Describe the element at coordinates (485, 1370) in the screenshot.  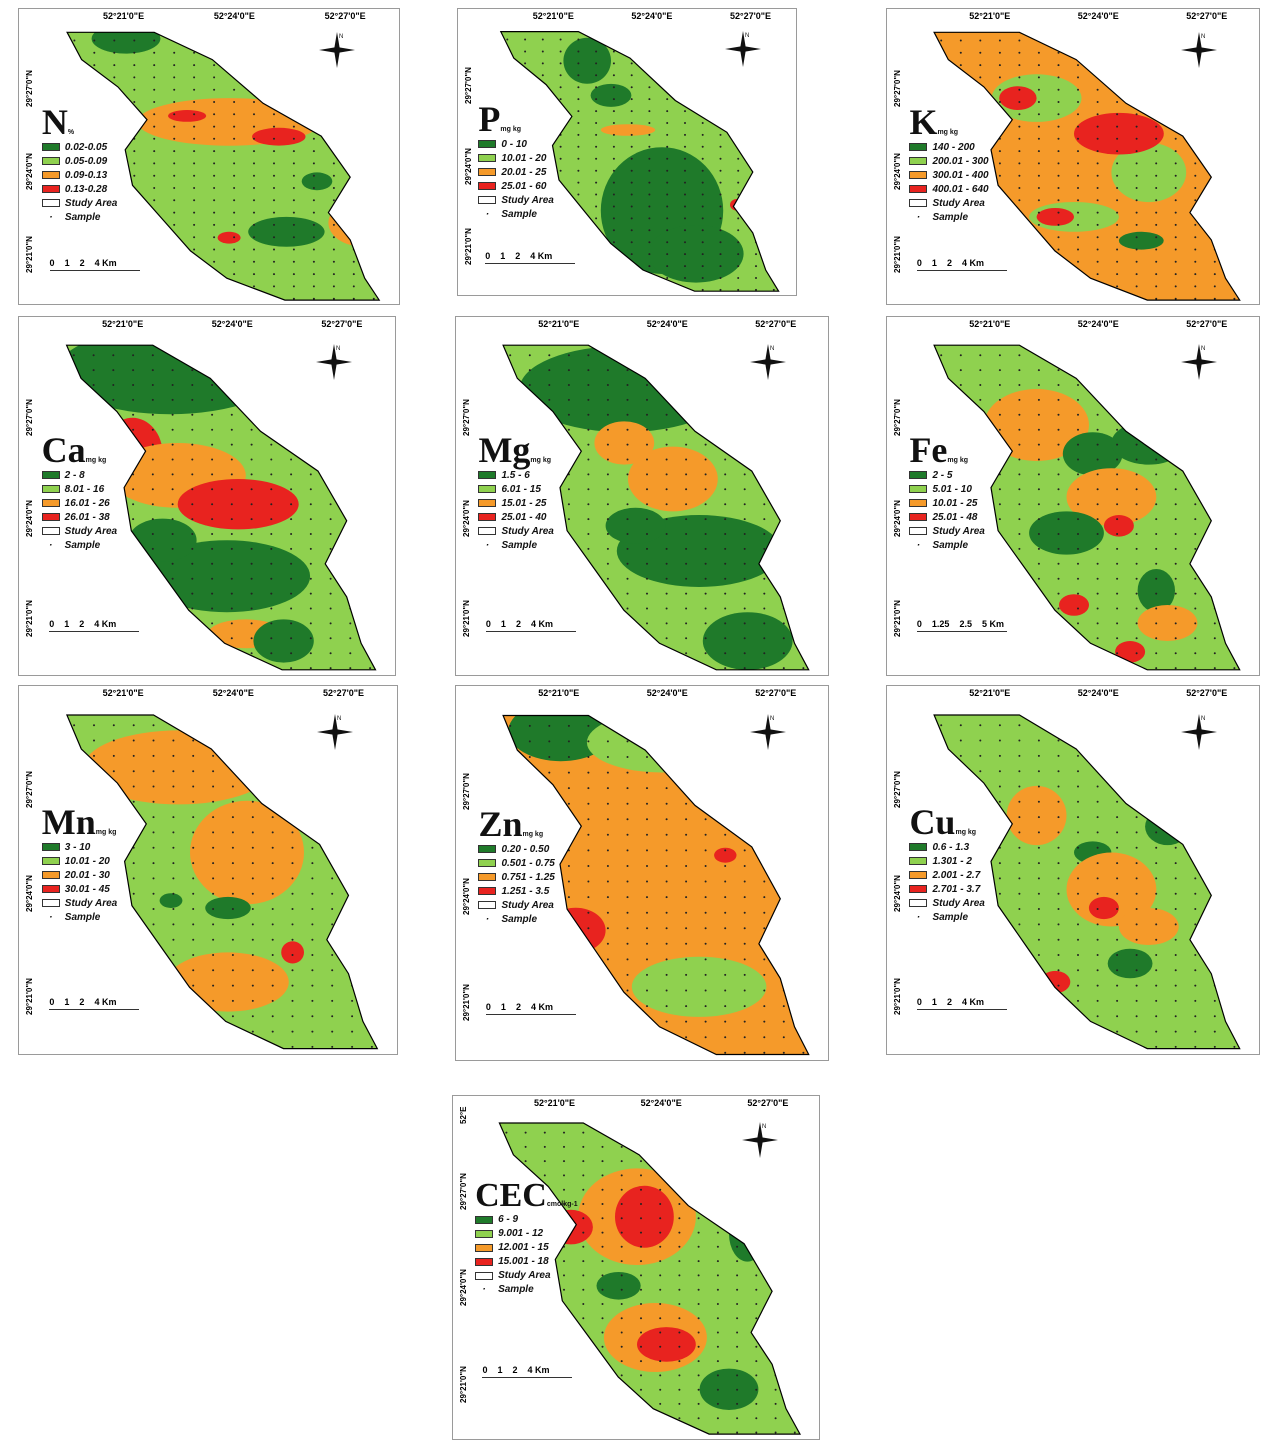
I see `scale-label: 0` at that location.